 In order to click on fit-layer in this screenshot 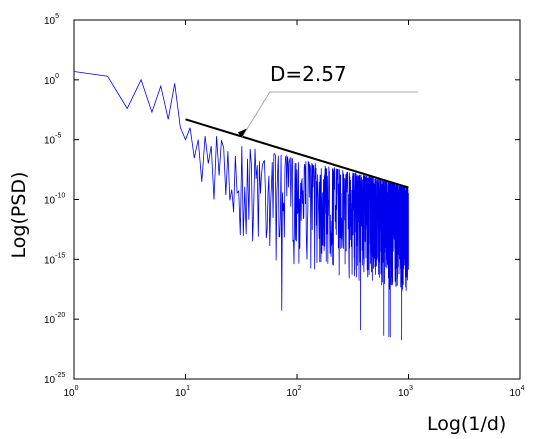, I will do `click(297, 153)`.